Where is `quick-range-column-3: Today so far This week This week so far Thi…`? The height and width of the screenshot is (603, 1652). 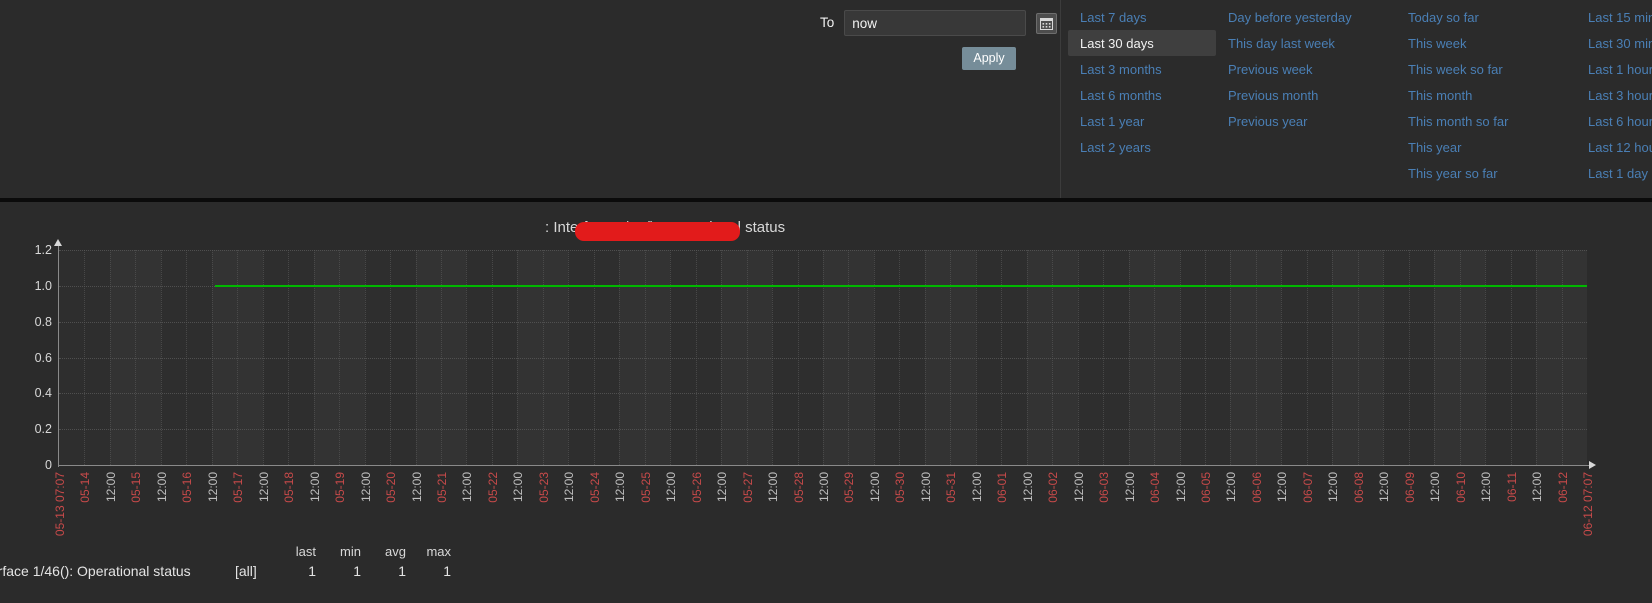 quick-range-column-3: Today so far This week This week so far Thi… is located at coordinates (1486, 95).